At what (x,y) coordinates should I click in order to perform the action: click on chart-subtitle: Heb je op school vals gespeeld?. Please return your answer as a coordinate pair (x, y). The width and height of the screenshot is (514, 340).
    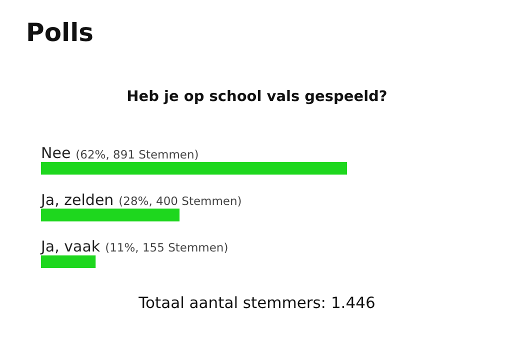
    Looking at the image, I should click on (257, 97).